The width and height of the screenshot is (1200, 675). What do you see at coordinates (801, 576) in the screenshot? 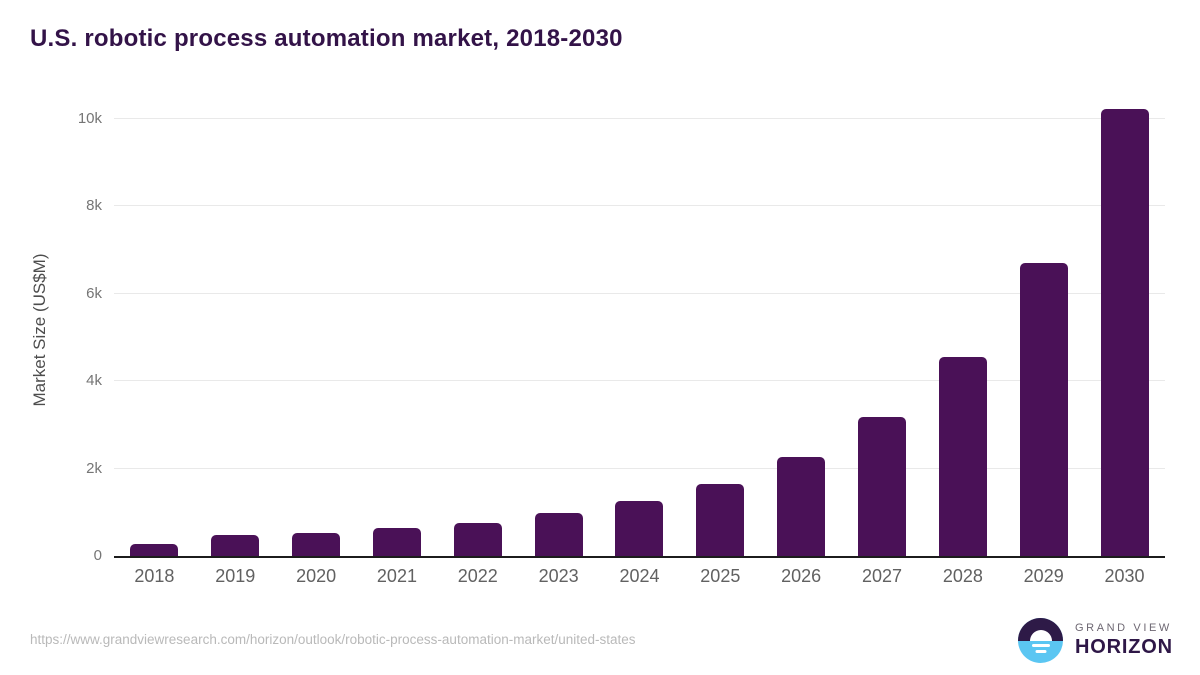
I see `x-tick-label-2026: 2026` at bounding box center [801, 576].